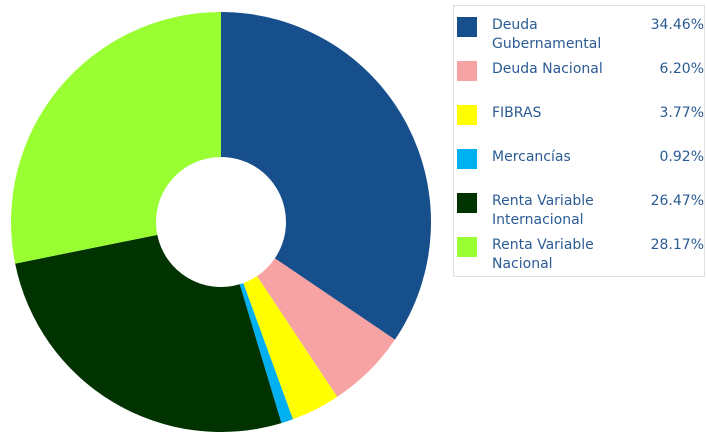 The width and height of the screenshot is (707, 433). I want to click on legend-item: Deuda Gubernamental 34.46%, so click(579, 34).